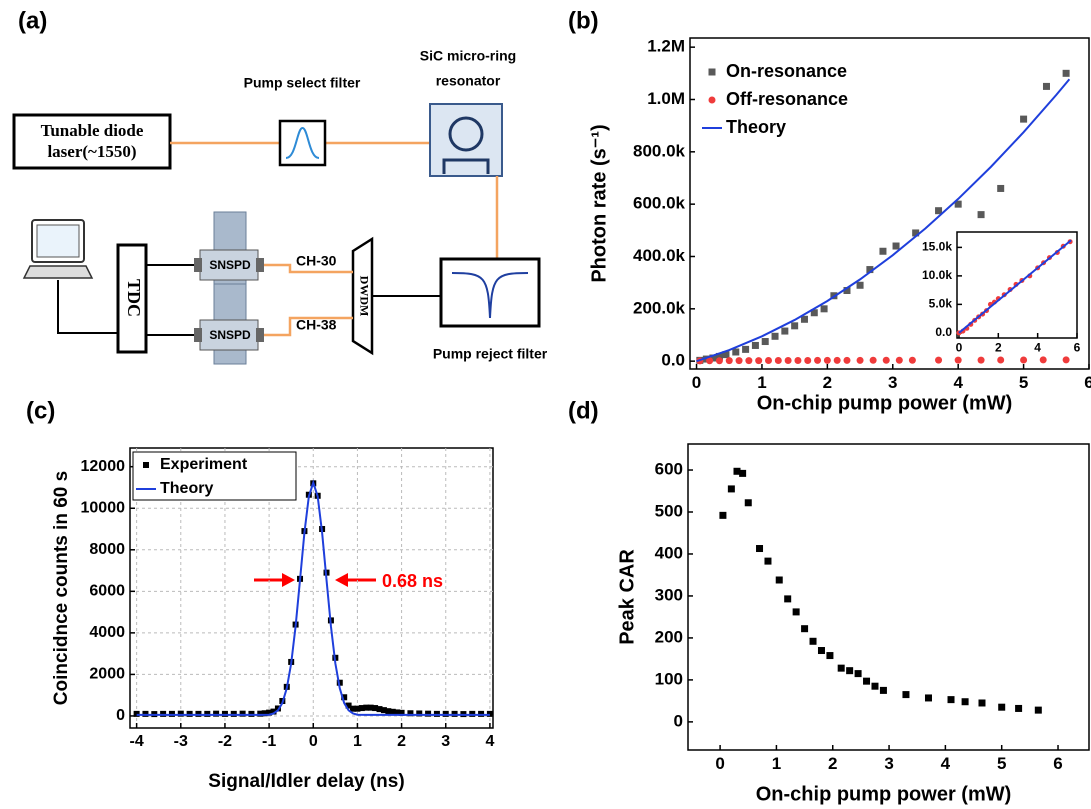 The width and height of the screenshot is (1091, 809). I want to click on computer-icon, so click(58, 249).